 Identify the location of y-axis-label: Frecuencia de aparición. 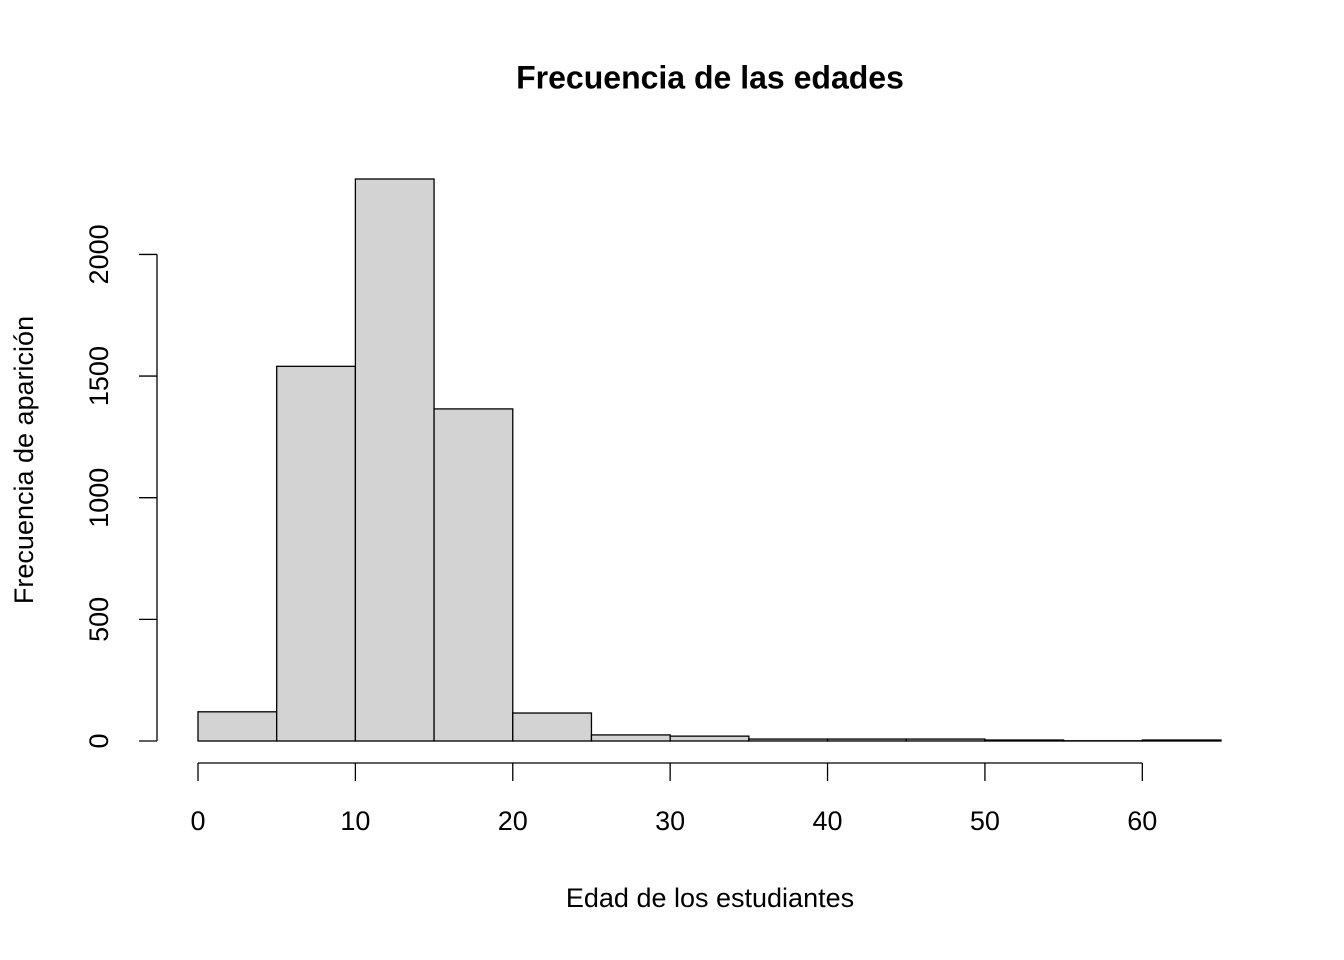
(24, 460).